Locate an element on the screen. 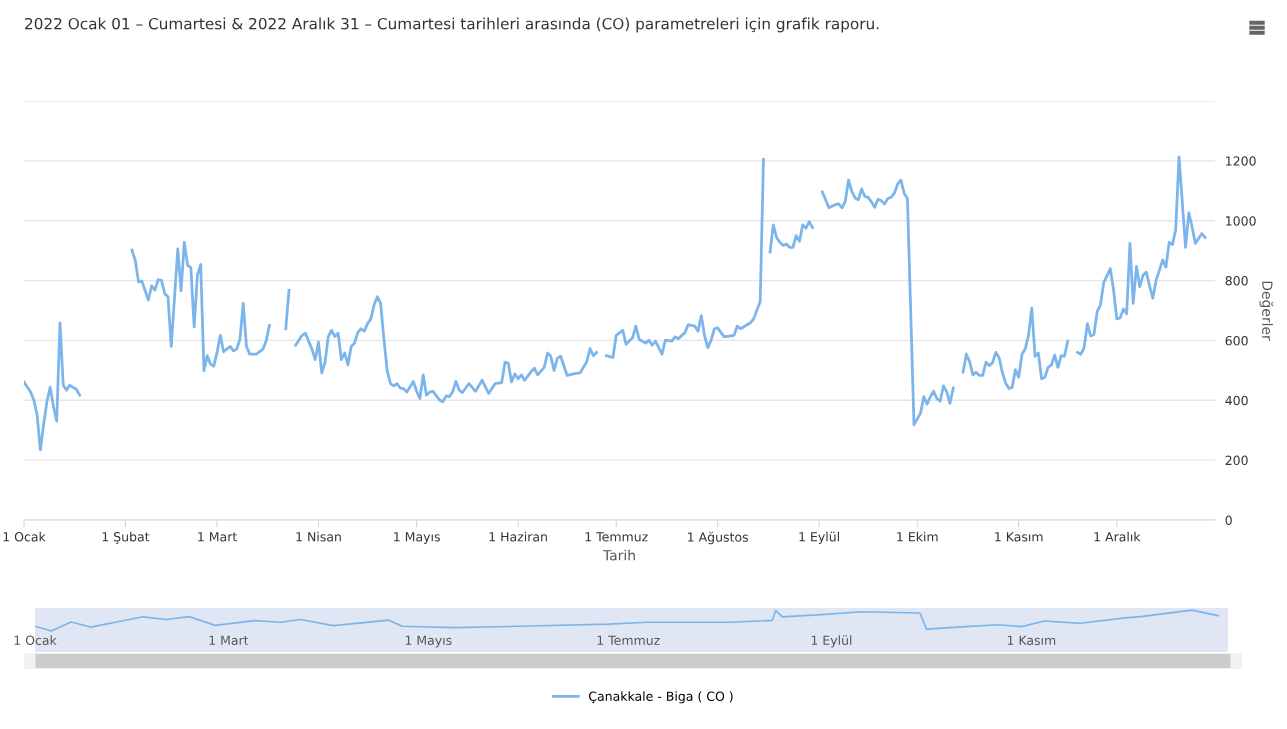  y2-tick-label: 800 is located at coordinates (1236, 281).